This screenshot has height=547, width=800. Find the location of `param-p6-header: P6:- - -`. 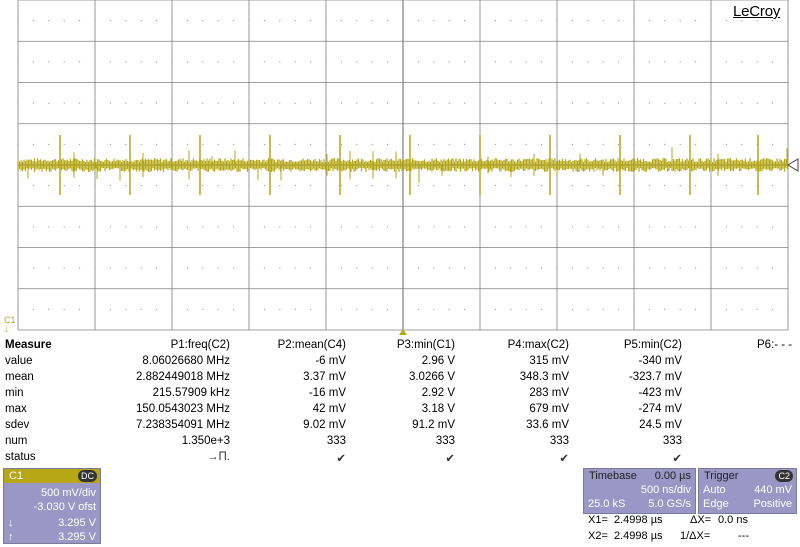

param-p6-header: P6:- - - is located at coordinates (775, 345).